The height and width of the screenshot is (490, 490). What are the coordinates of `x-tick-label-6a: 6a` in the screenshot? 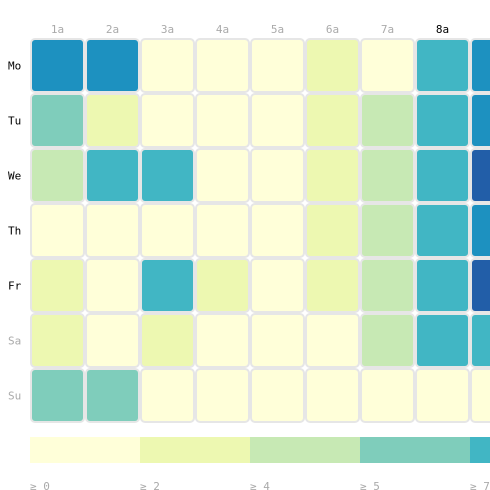 It's located at (332, 29).